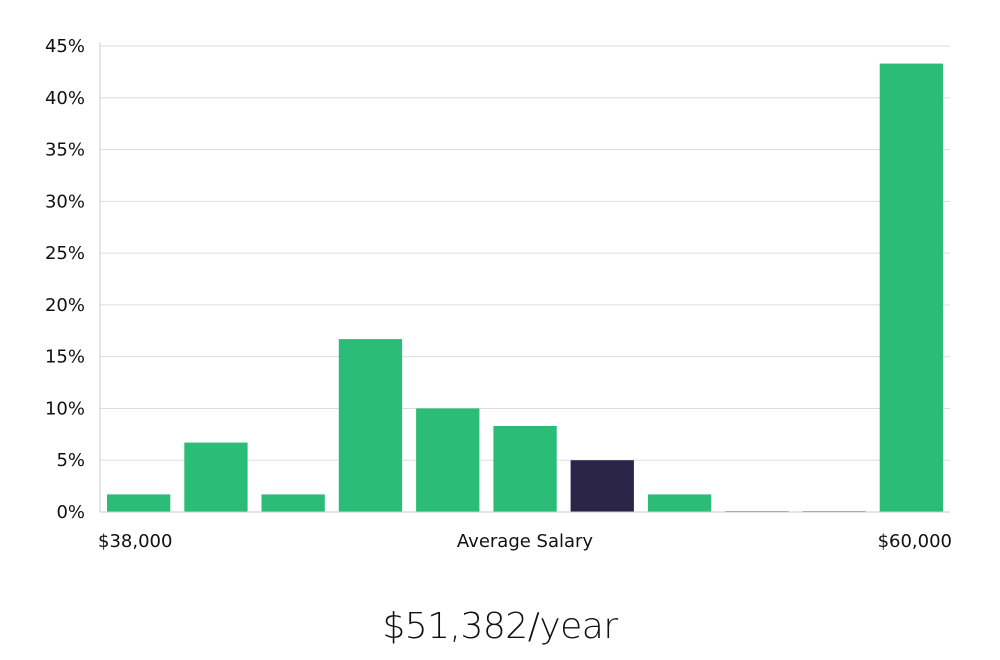 The width and height of the screenshot is (1000, 660). I want to click on y-tick-label: 45%, so click(65, 46).